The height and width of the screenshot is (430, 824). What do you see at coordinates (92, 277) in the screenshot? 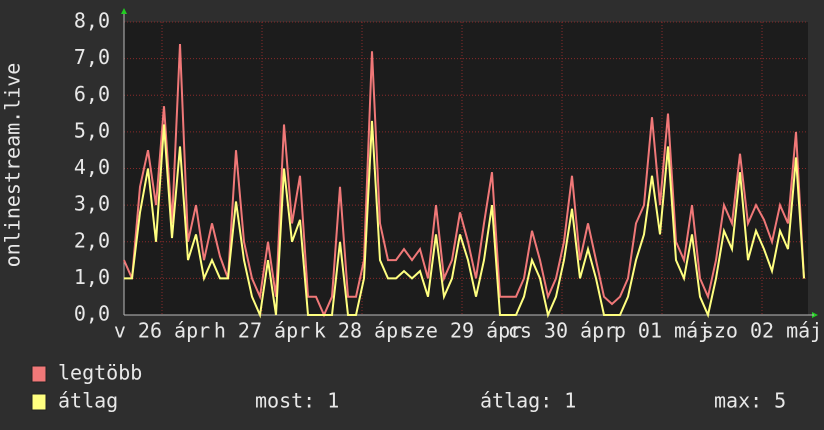
I see `y-tick-label: 1,0` at bounding box center [92, 277].